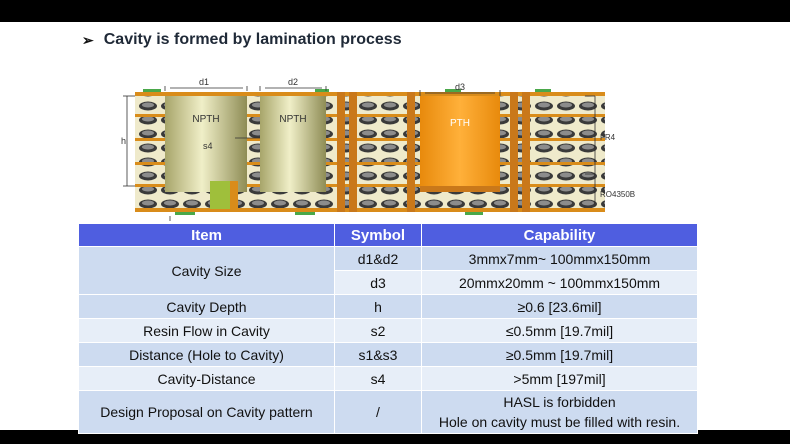 Image resolution: width=790 pixels, height=444 pixels. What do you see at coordinates (204, 82) in the screenshot?
I see `label-d1: d1` at bounding box center [204, 82].